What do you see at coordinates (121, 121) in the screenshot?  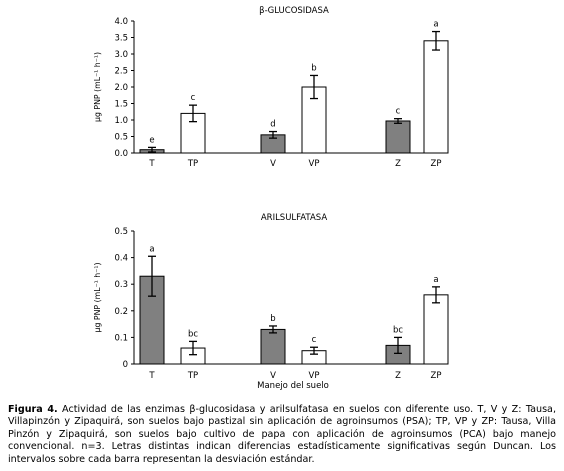 I see `y-tick-label: 1.0` at bounding box center [121, 121].